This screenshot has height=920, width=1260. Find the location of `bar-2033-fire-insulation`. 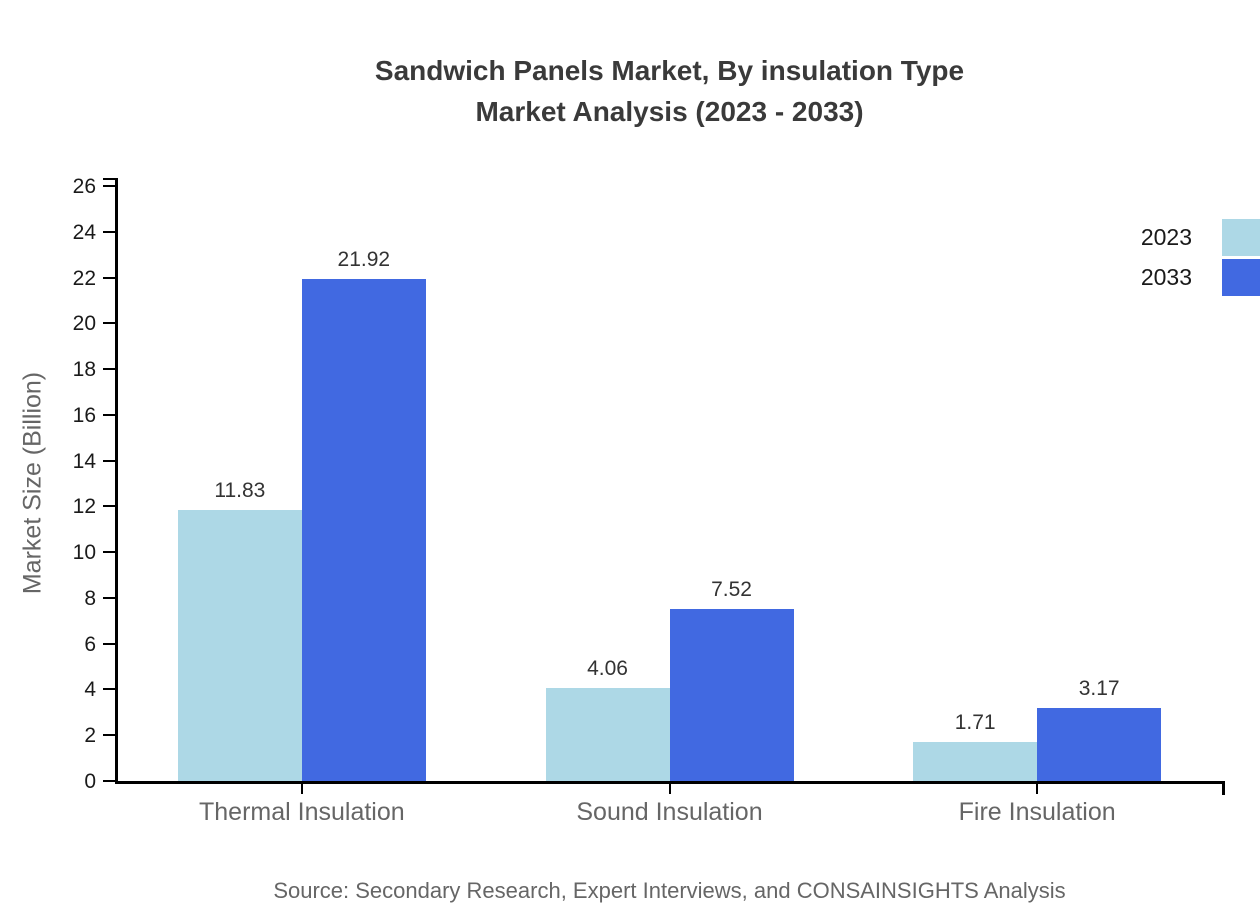

bar-2033-fire-insulation is located at coordinates (1099, 744).